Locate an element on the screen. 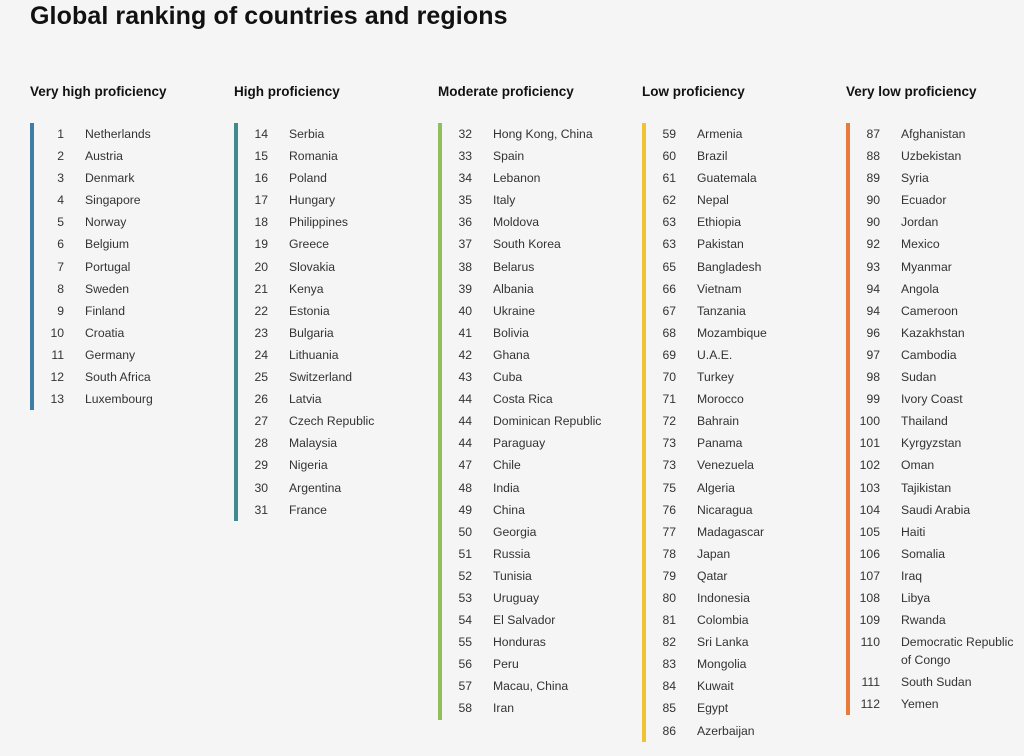 This screenshot has height=756, width=1024. rank-number: 67 is located at coordinates (669, 310).